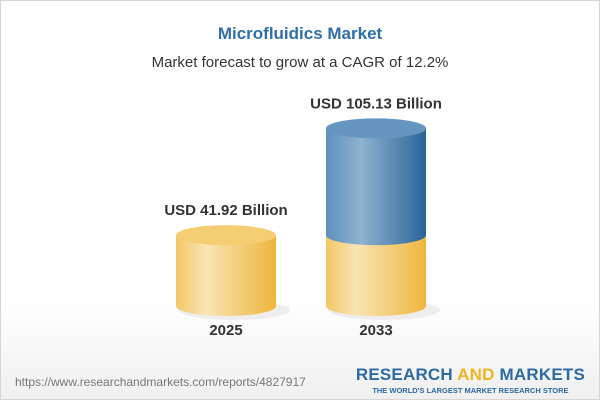 The image size is (600, 400). What do you see at coordinates (225, 210) in the screenshot?
I see `data-label-2025: USD 41.92 Billion` at bounding box center [225, 210].